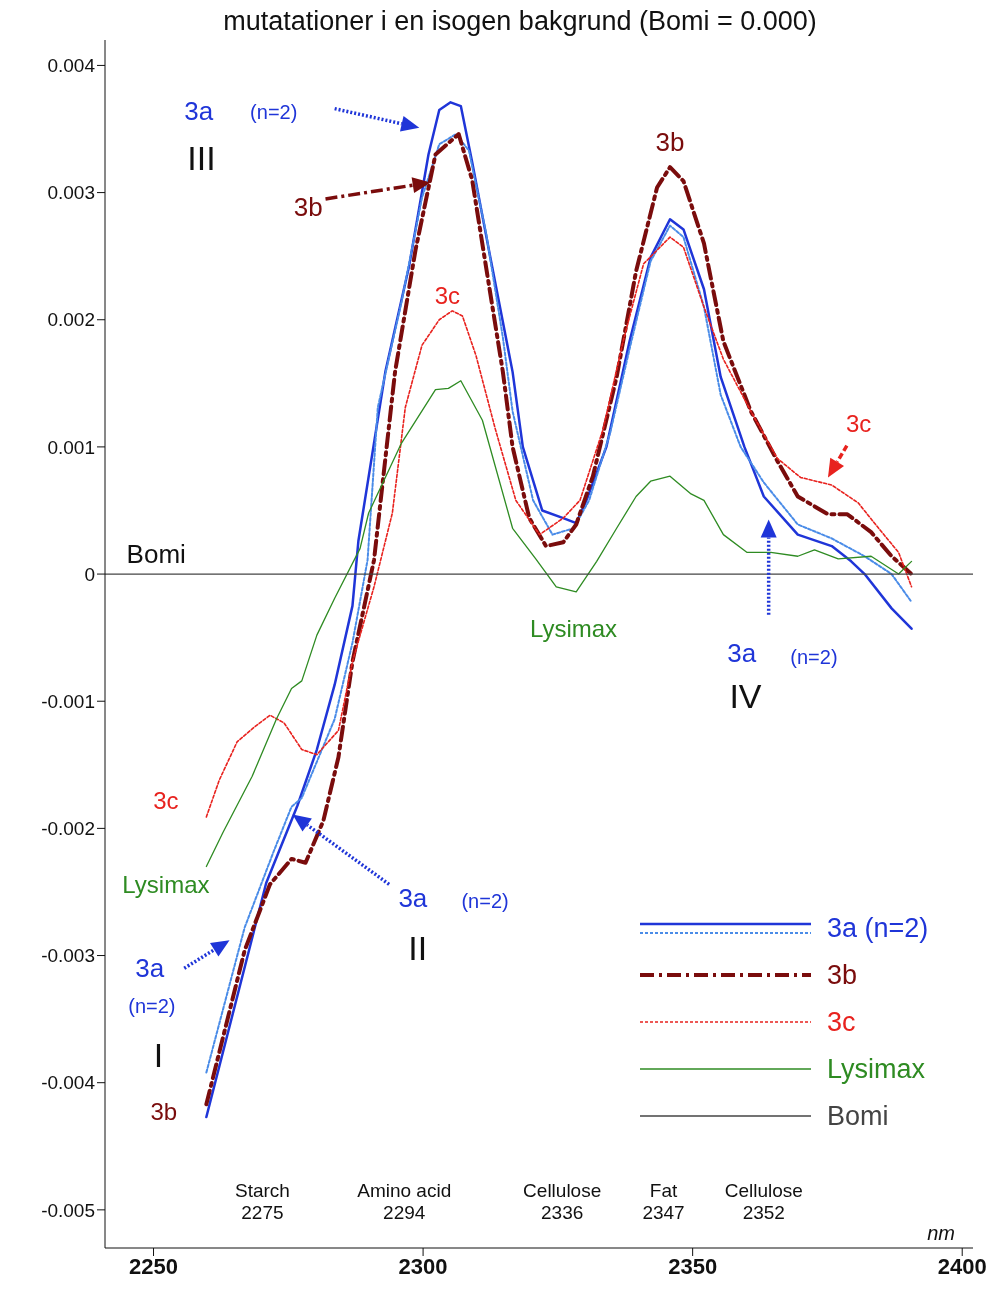  I want to click on y-tick-label: 0, so click(89, 574).